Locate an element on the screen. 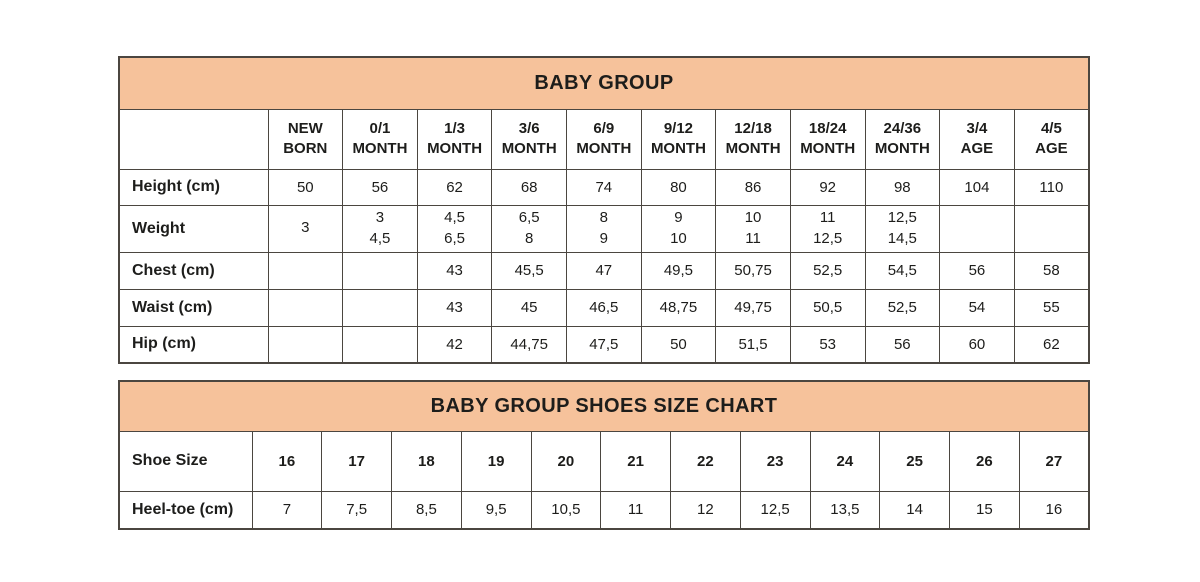  shoes-table-title-band: BABY GROUP SHOES SIZE CHART is located at coordinates (604, 406).